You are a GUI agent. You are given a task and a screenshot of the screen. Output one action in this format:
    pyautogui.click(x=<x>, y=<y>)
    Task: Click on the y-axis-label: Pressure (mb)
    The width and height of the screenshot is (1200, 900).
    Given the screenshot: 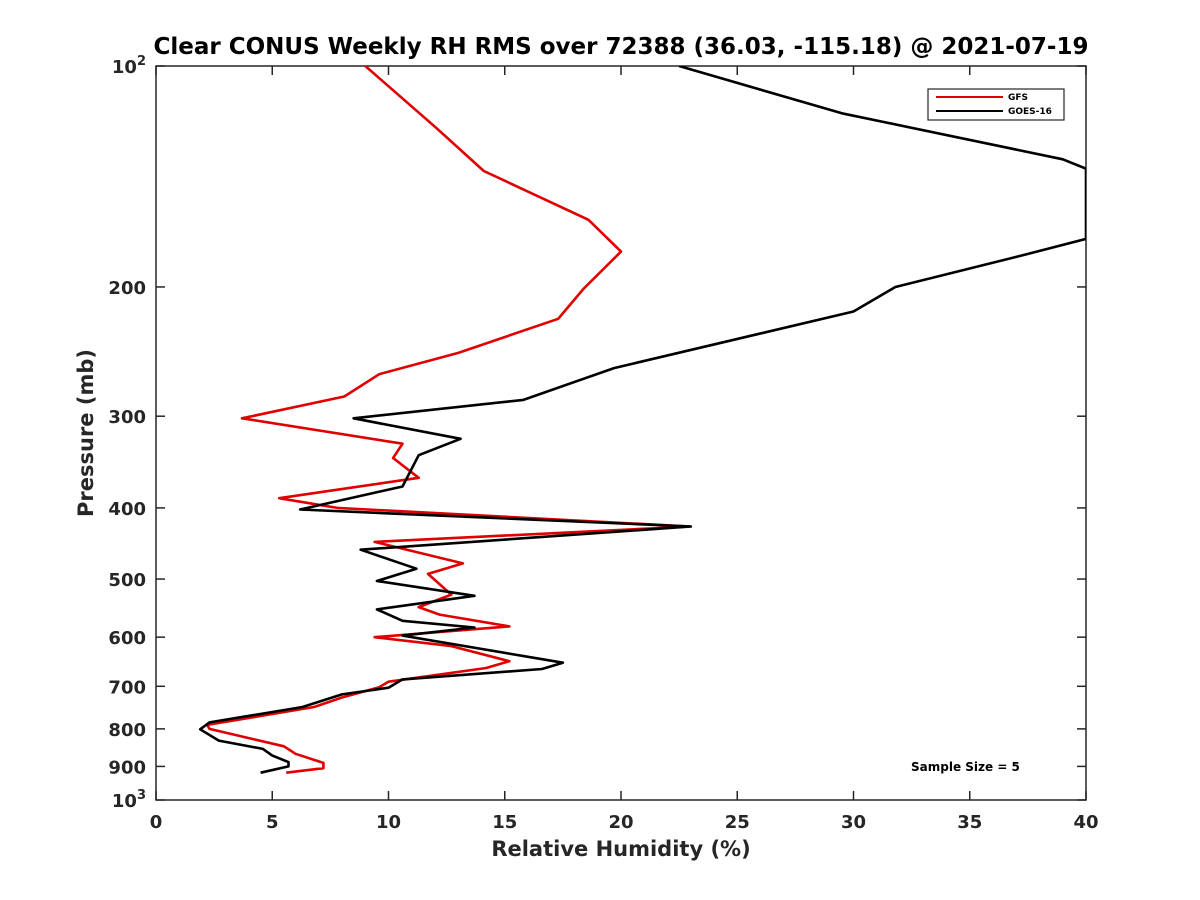 What is the action you would take?
    pyautogui.click(x=86, y=433)
    